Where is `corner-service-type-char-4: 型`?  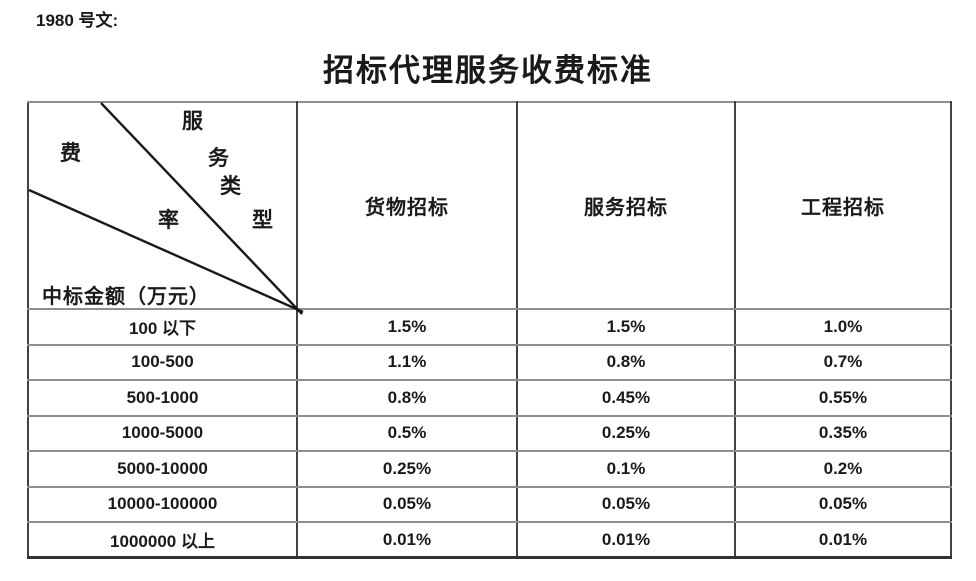 corner-service-type-char-4: 型 is located at coordinates (262, 220).